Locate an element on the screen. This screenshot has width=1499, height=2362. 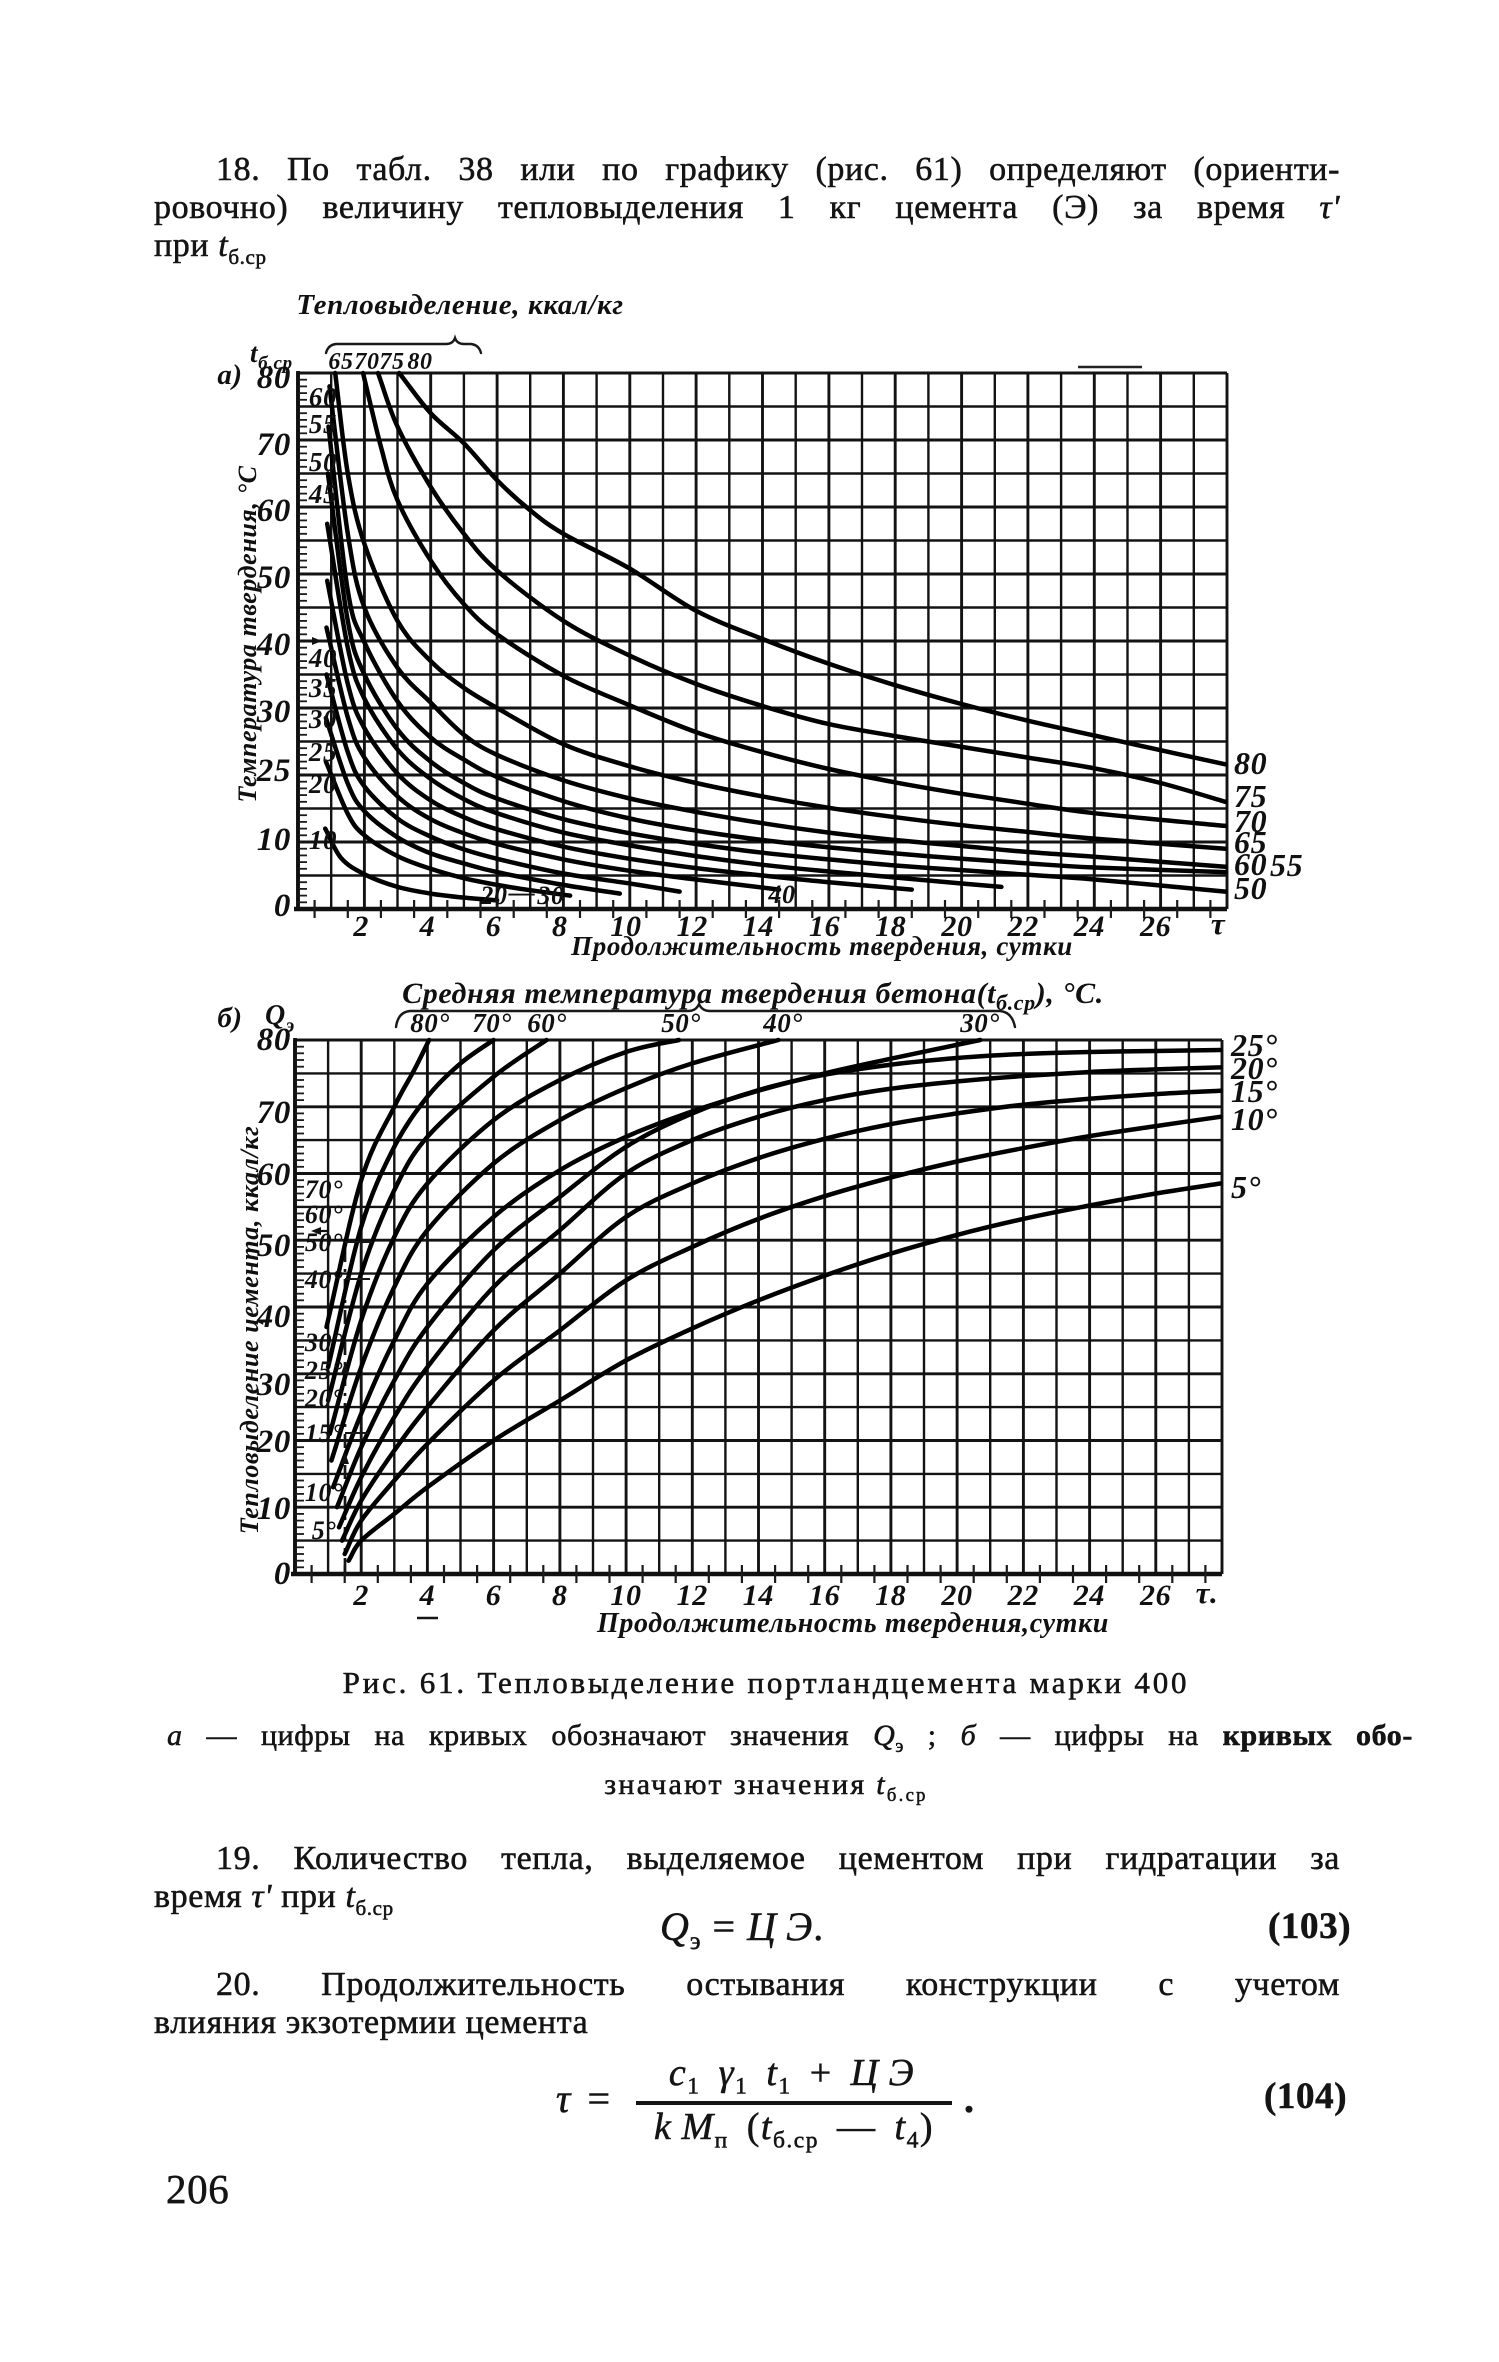
svg-text:Продолжительность твердения,су: Продолжительность твердения,сутки is located at coordinates (852, 1623).